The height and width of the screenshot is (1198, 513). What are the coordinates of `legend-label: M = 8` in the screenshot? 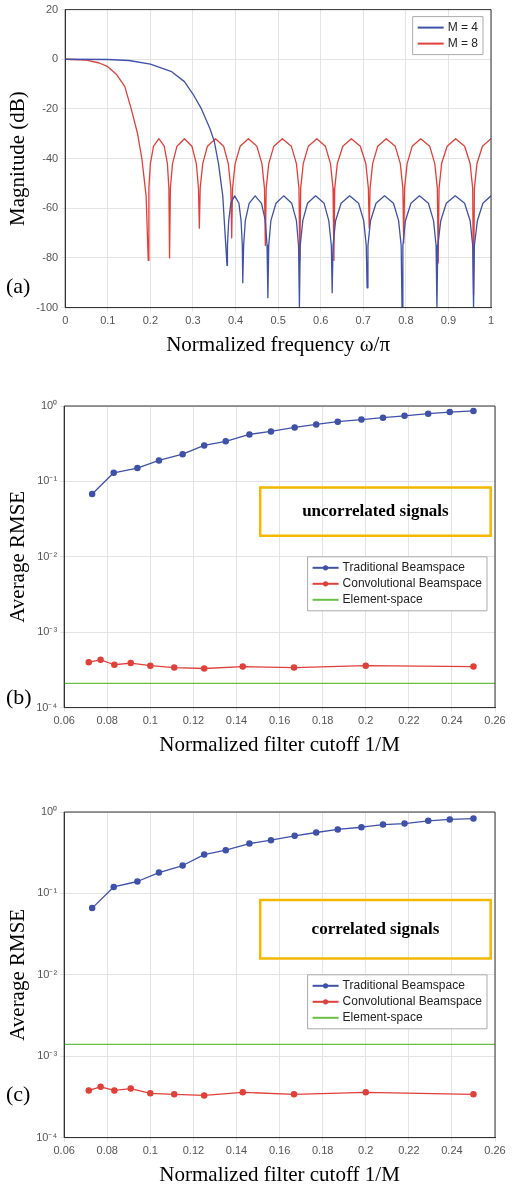 It's located at (463, 42).